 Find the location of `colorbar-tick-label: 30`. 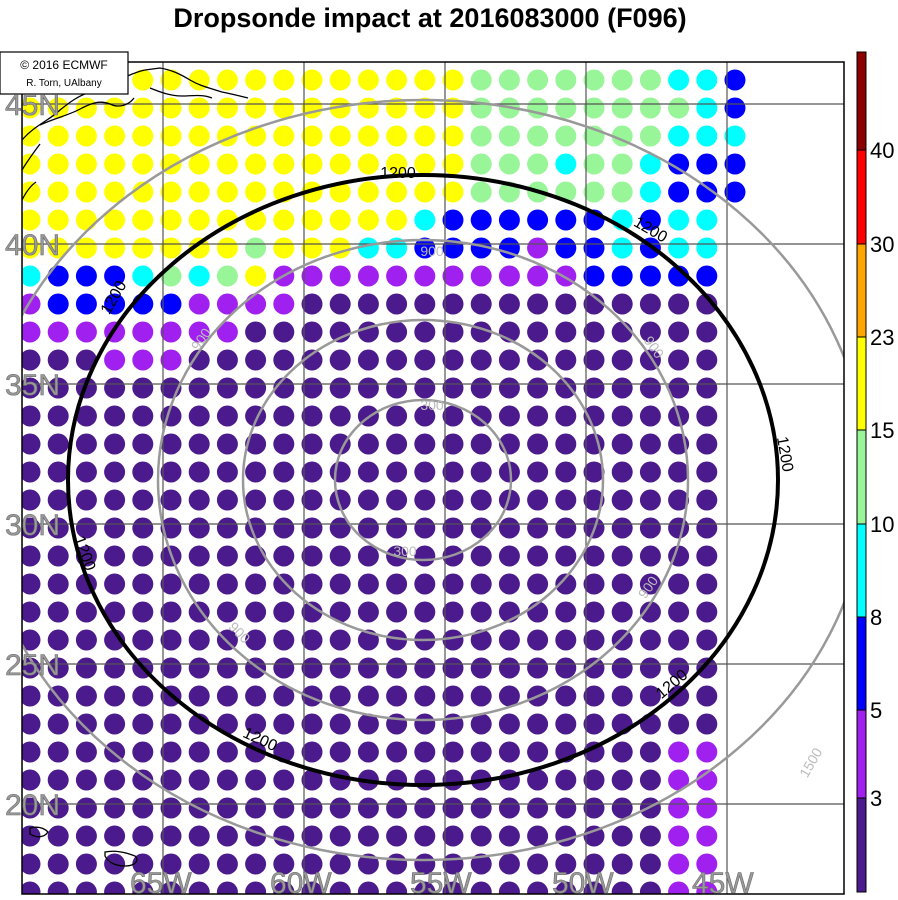

colorbar-tick-label: 30 is located at coordinates (882, 244).